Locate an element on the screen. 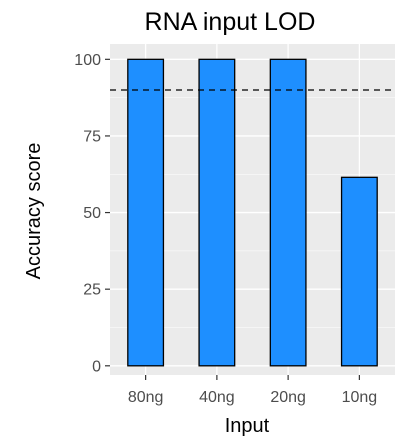 The image size is (398, 442). x-tick-label: 20ng is located at coordinates (288, 397).